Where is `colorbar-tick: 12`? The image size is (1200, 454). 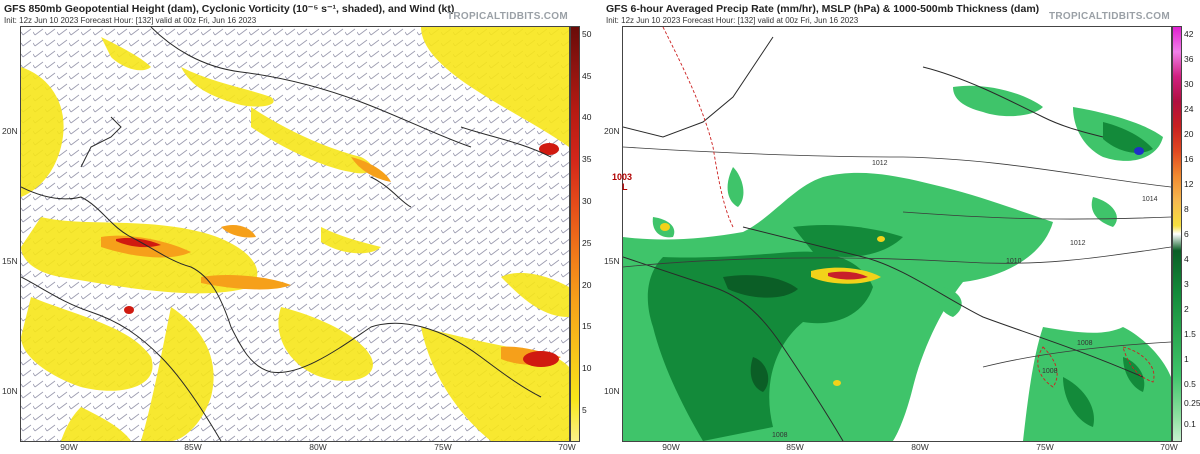
colorbar-tick: 12 is located at coordinates (1189, 184).